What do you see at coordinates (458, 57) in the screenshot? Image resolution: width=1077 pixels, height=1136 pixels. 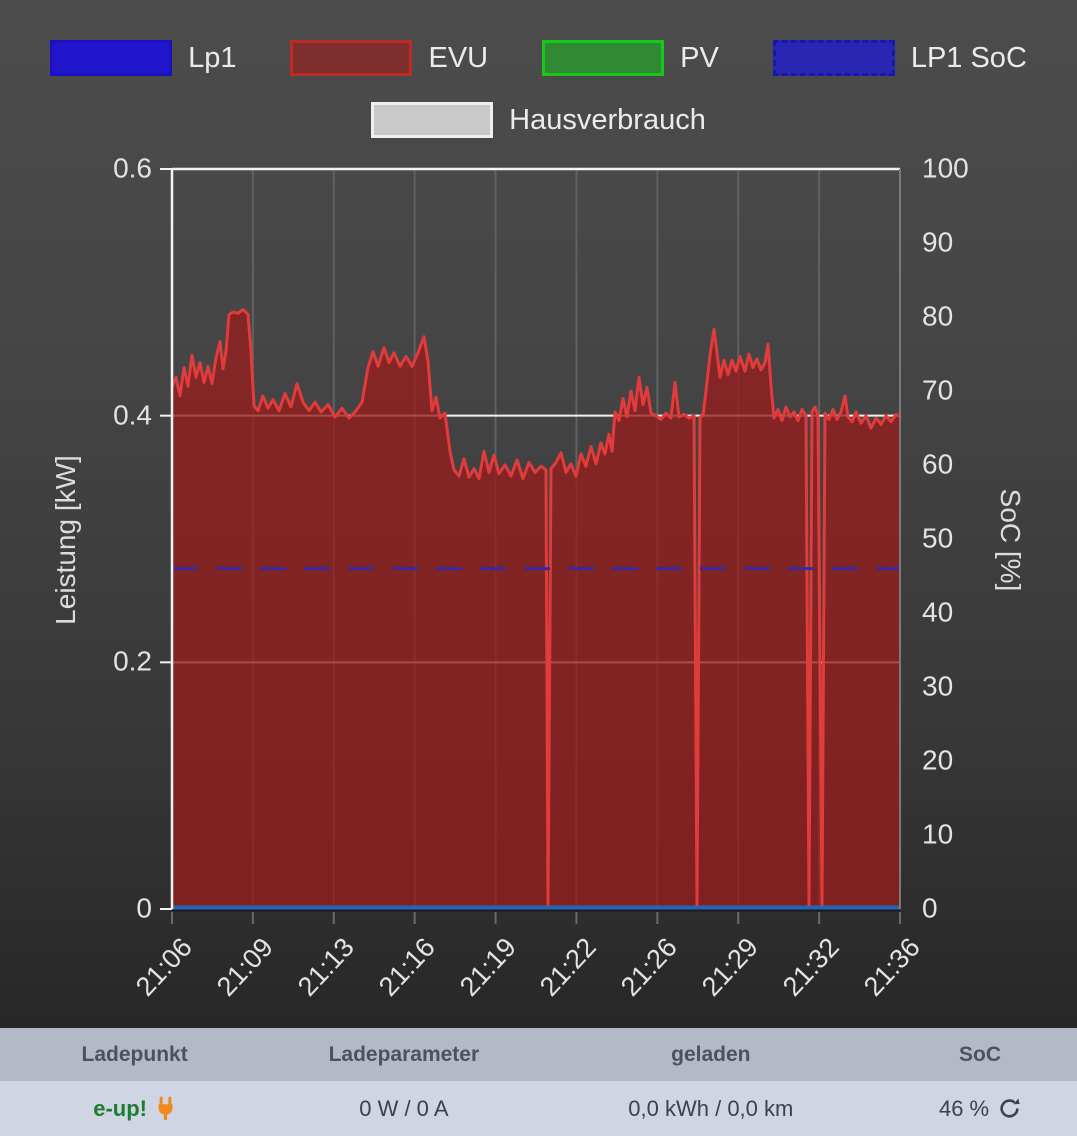 I see `legend-label-evu: EVU` at bounding box center [458, 57].